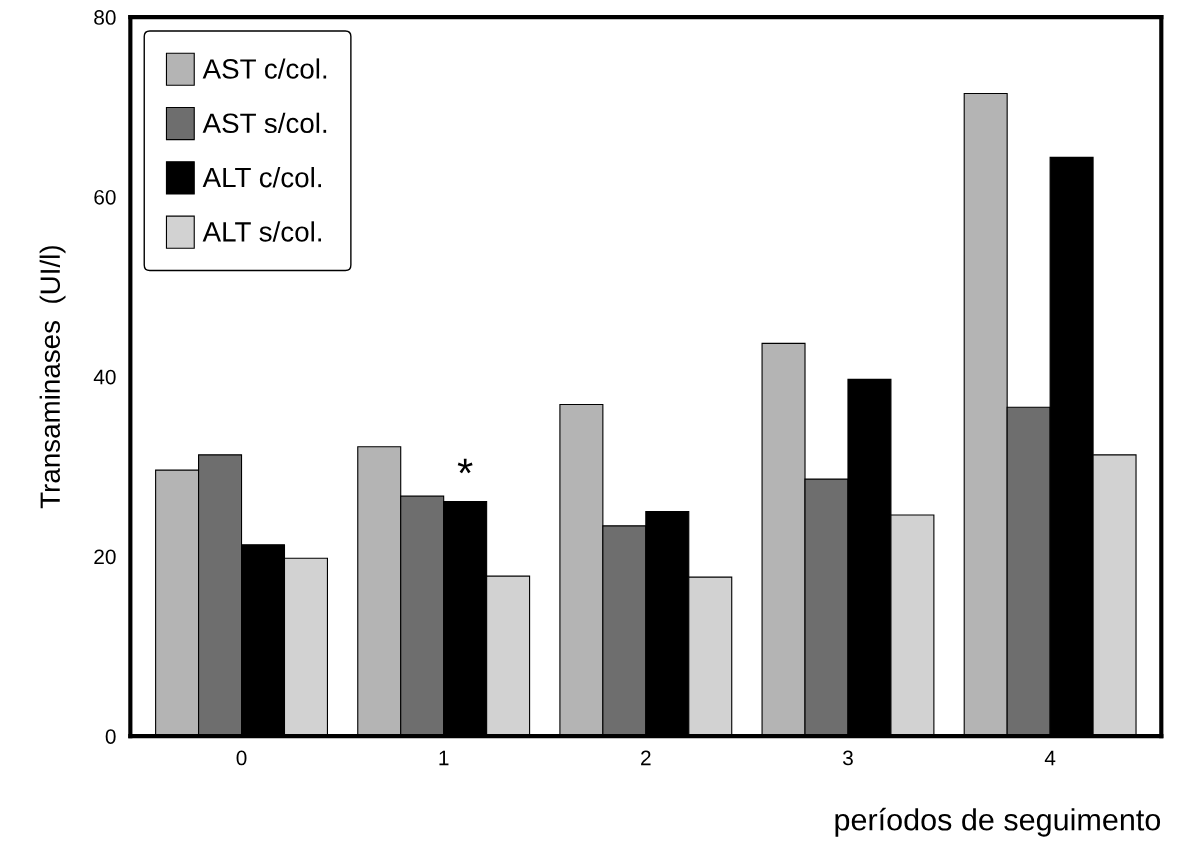 This screenshot has height=856, width=1185. I want to click on y-tick-label: 40, so click(104, 377).